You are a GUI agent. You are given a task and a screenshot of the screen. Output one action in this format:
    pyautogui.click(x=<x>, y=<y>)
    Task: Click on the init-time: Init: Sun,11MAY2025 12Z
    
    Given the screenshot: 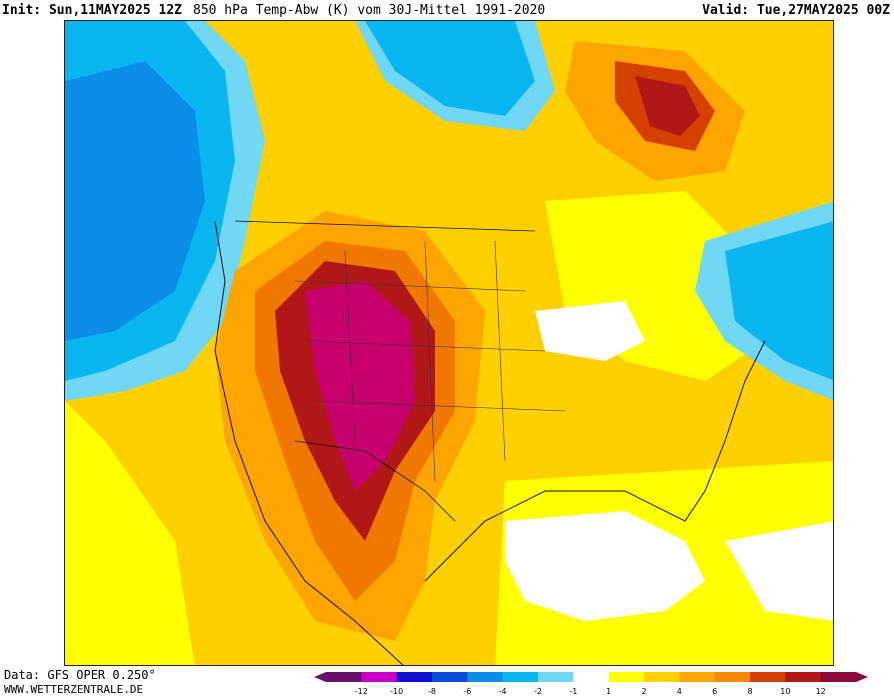 What is the action you would take?
    pyautogui.click(x=92, y=10)
    